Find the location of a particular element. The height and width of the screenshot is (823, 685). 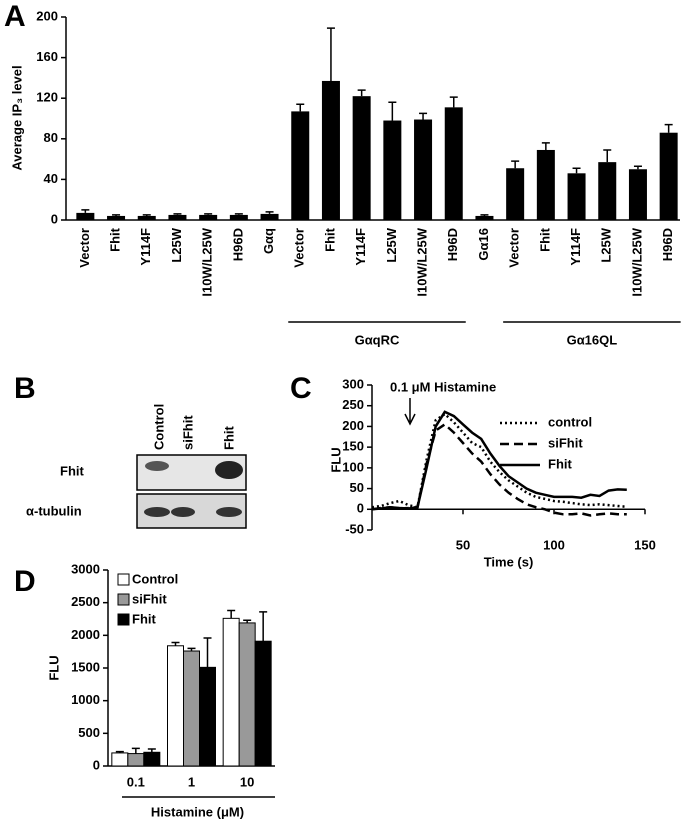

x-tick-label: 100 is located at coordinates (554, 544).